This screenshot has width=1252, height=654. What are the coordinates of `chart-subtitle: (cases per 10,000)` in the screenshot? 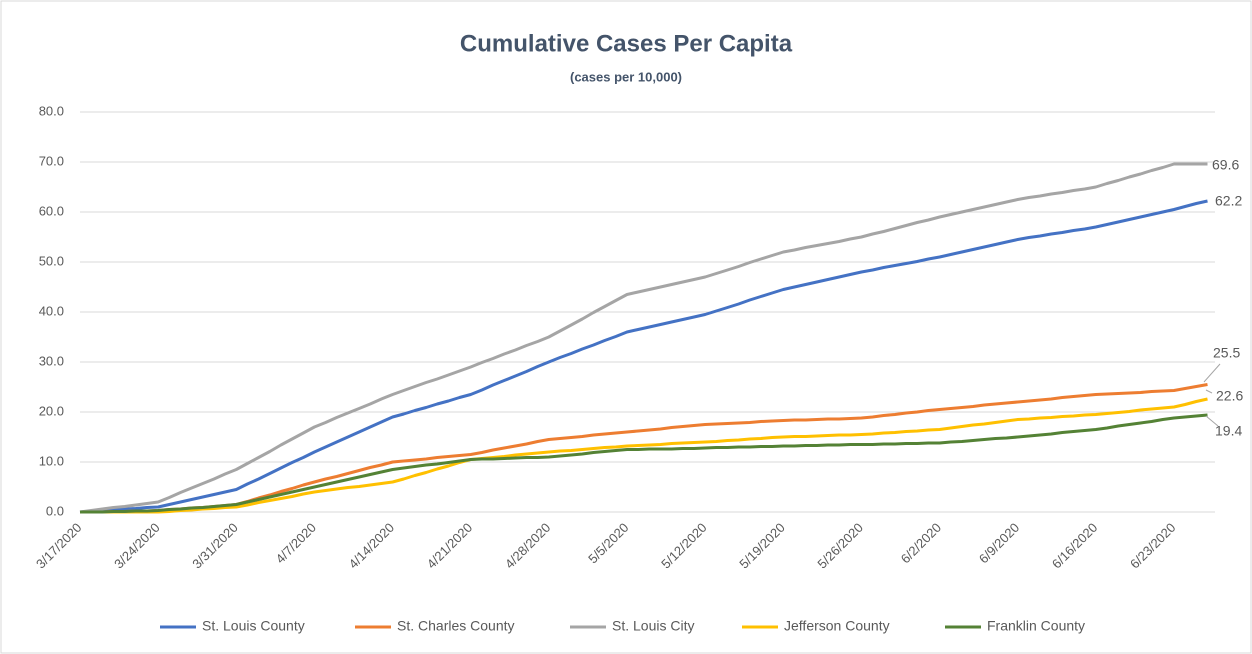 It's located at (626, 76).